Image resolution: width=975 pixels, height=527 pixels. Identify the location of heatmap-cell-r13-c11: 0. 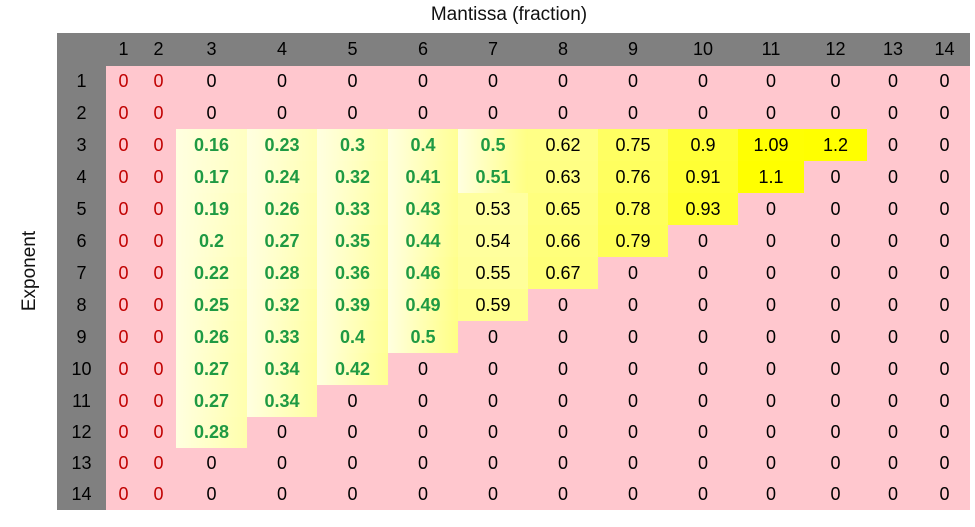
(771, 463).